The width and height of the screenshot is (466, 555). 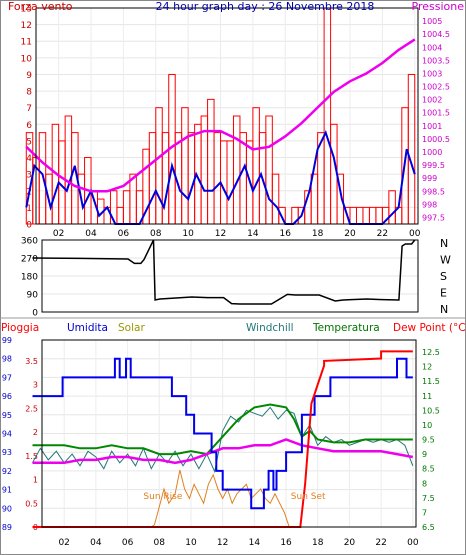 I want to click on direction-tick: 270, so click(x=29, y=260).